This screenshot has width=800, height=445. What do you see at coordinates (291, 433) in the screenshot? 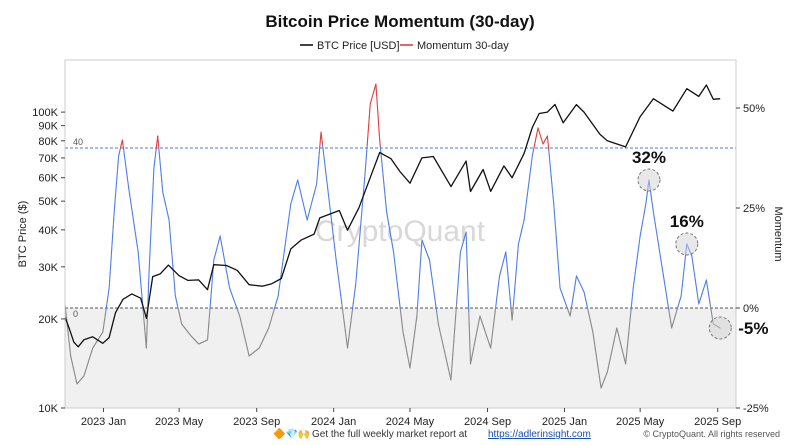
I see `footer-emoji: 🔶💎🙌` at bounding box center [291, 433].